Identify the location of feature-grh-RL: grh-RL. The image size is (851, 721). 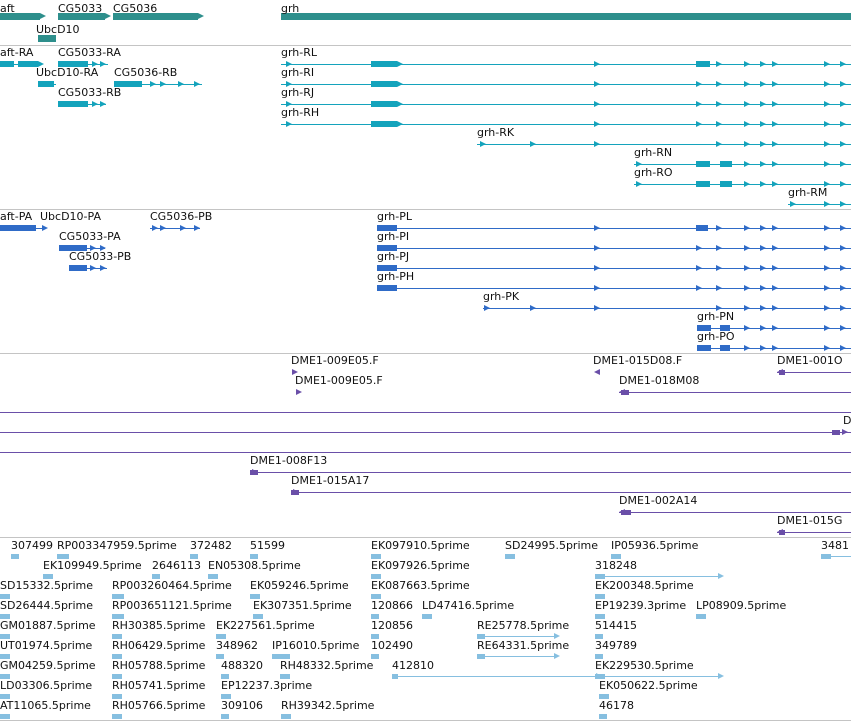
(425, 33).